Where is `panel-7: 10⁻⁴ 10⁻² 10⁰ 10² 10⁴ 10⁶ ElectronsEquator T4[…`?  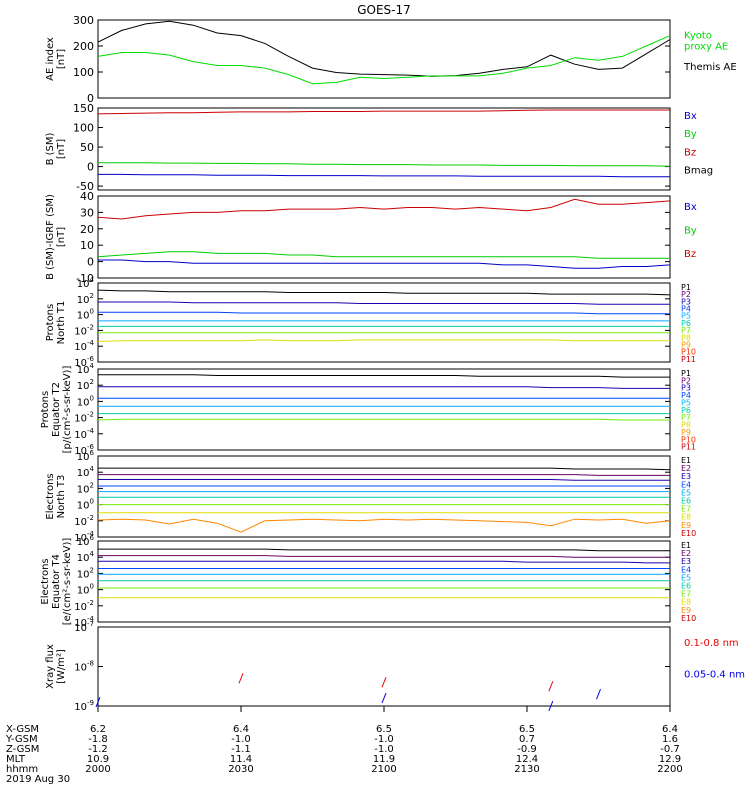
panel-7: 10⁻⁴ 10⁻² 10⁰ 10² 10⁴ 10⁶ ElectronsEquator T4[… is located at coordinates (368, 581).